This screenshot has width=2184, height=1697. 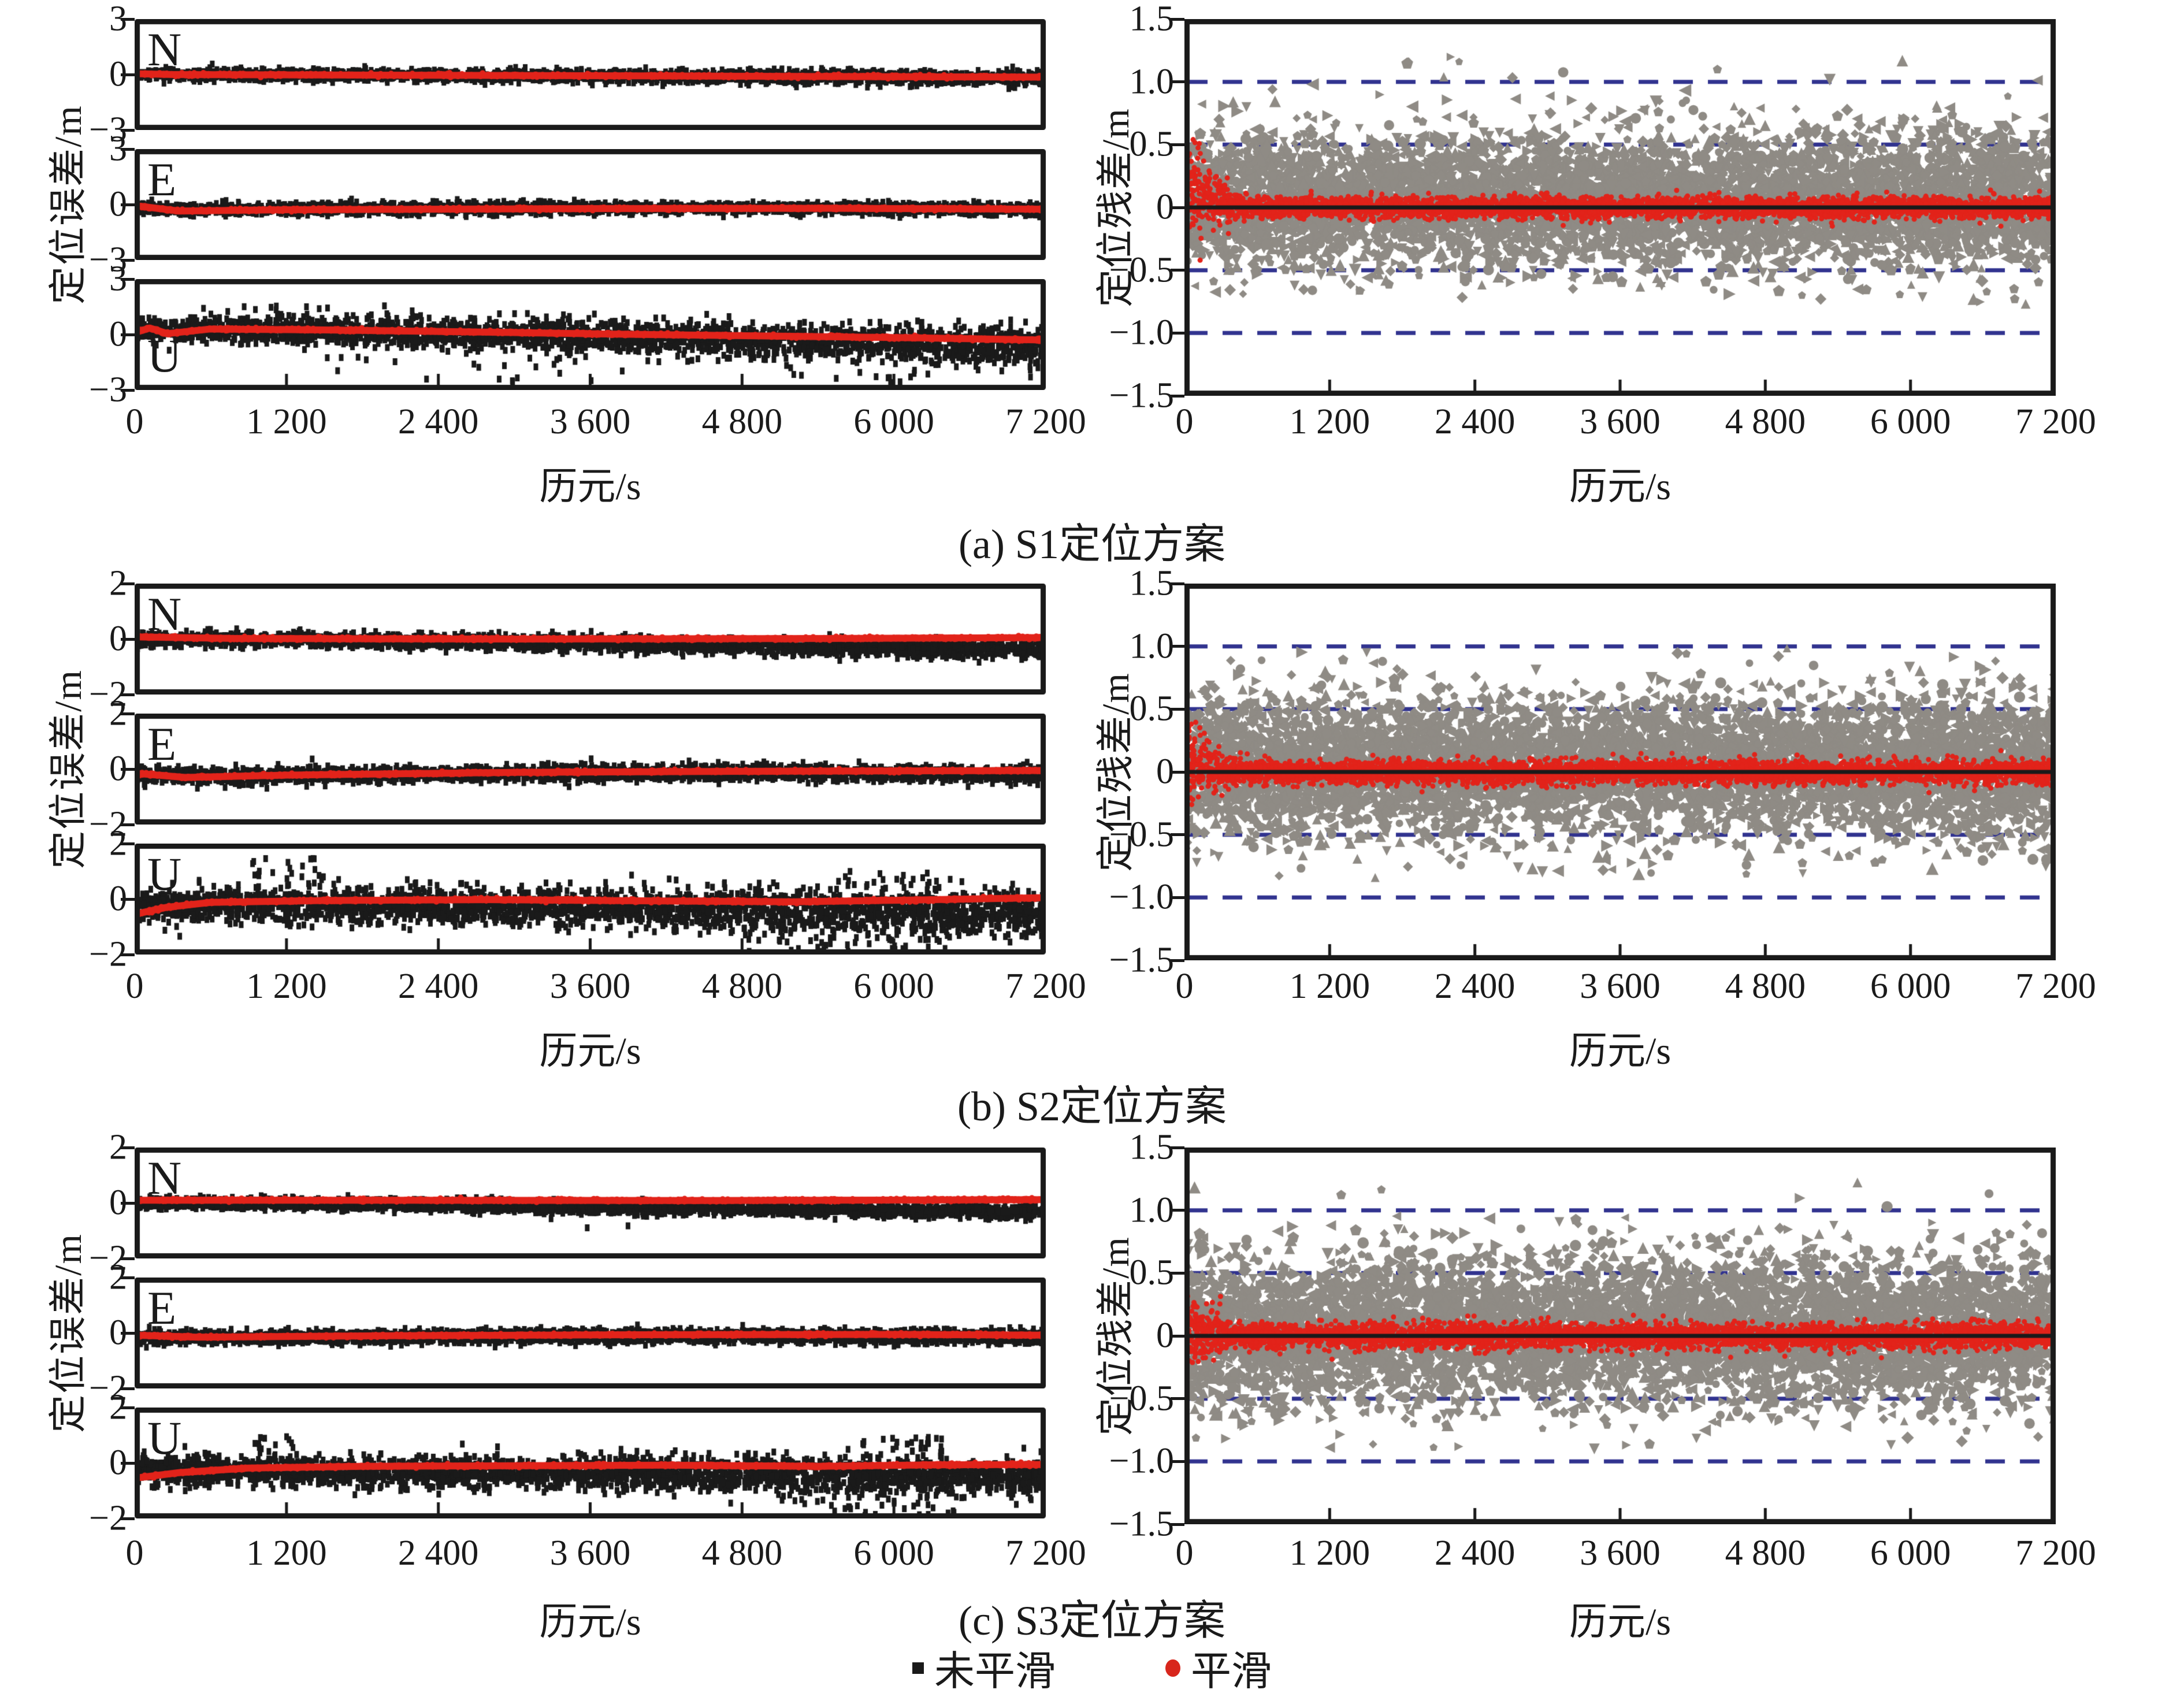 I want to click on smoothed-marker-icon, so click(x=1172, y=1668).